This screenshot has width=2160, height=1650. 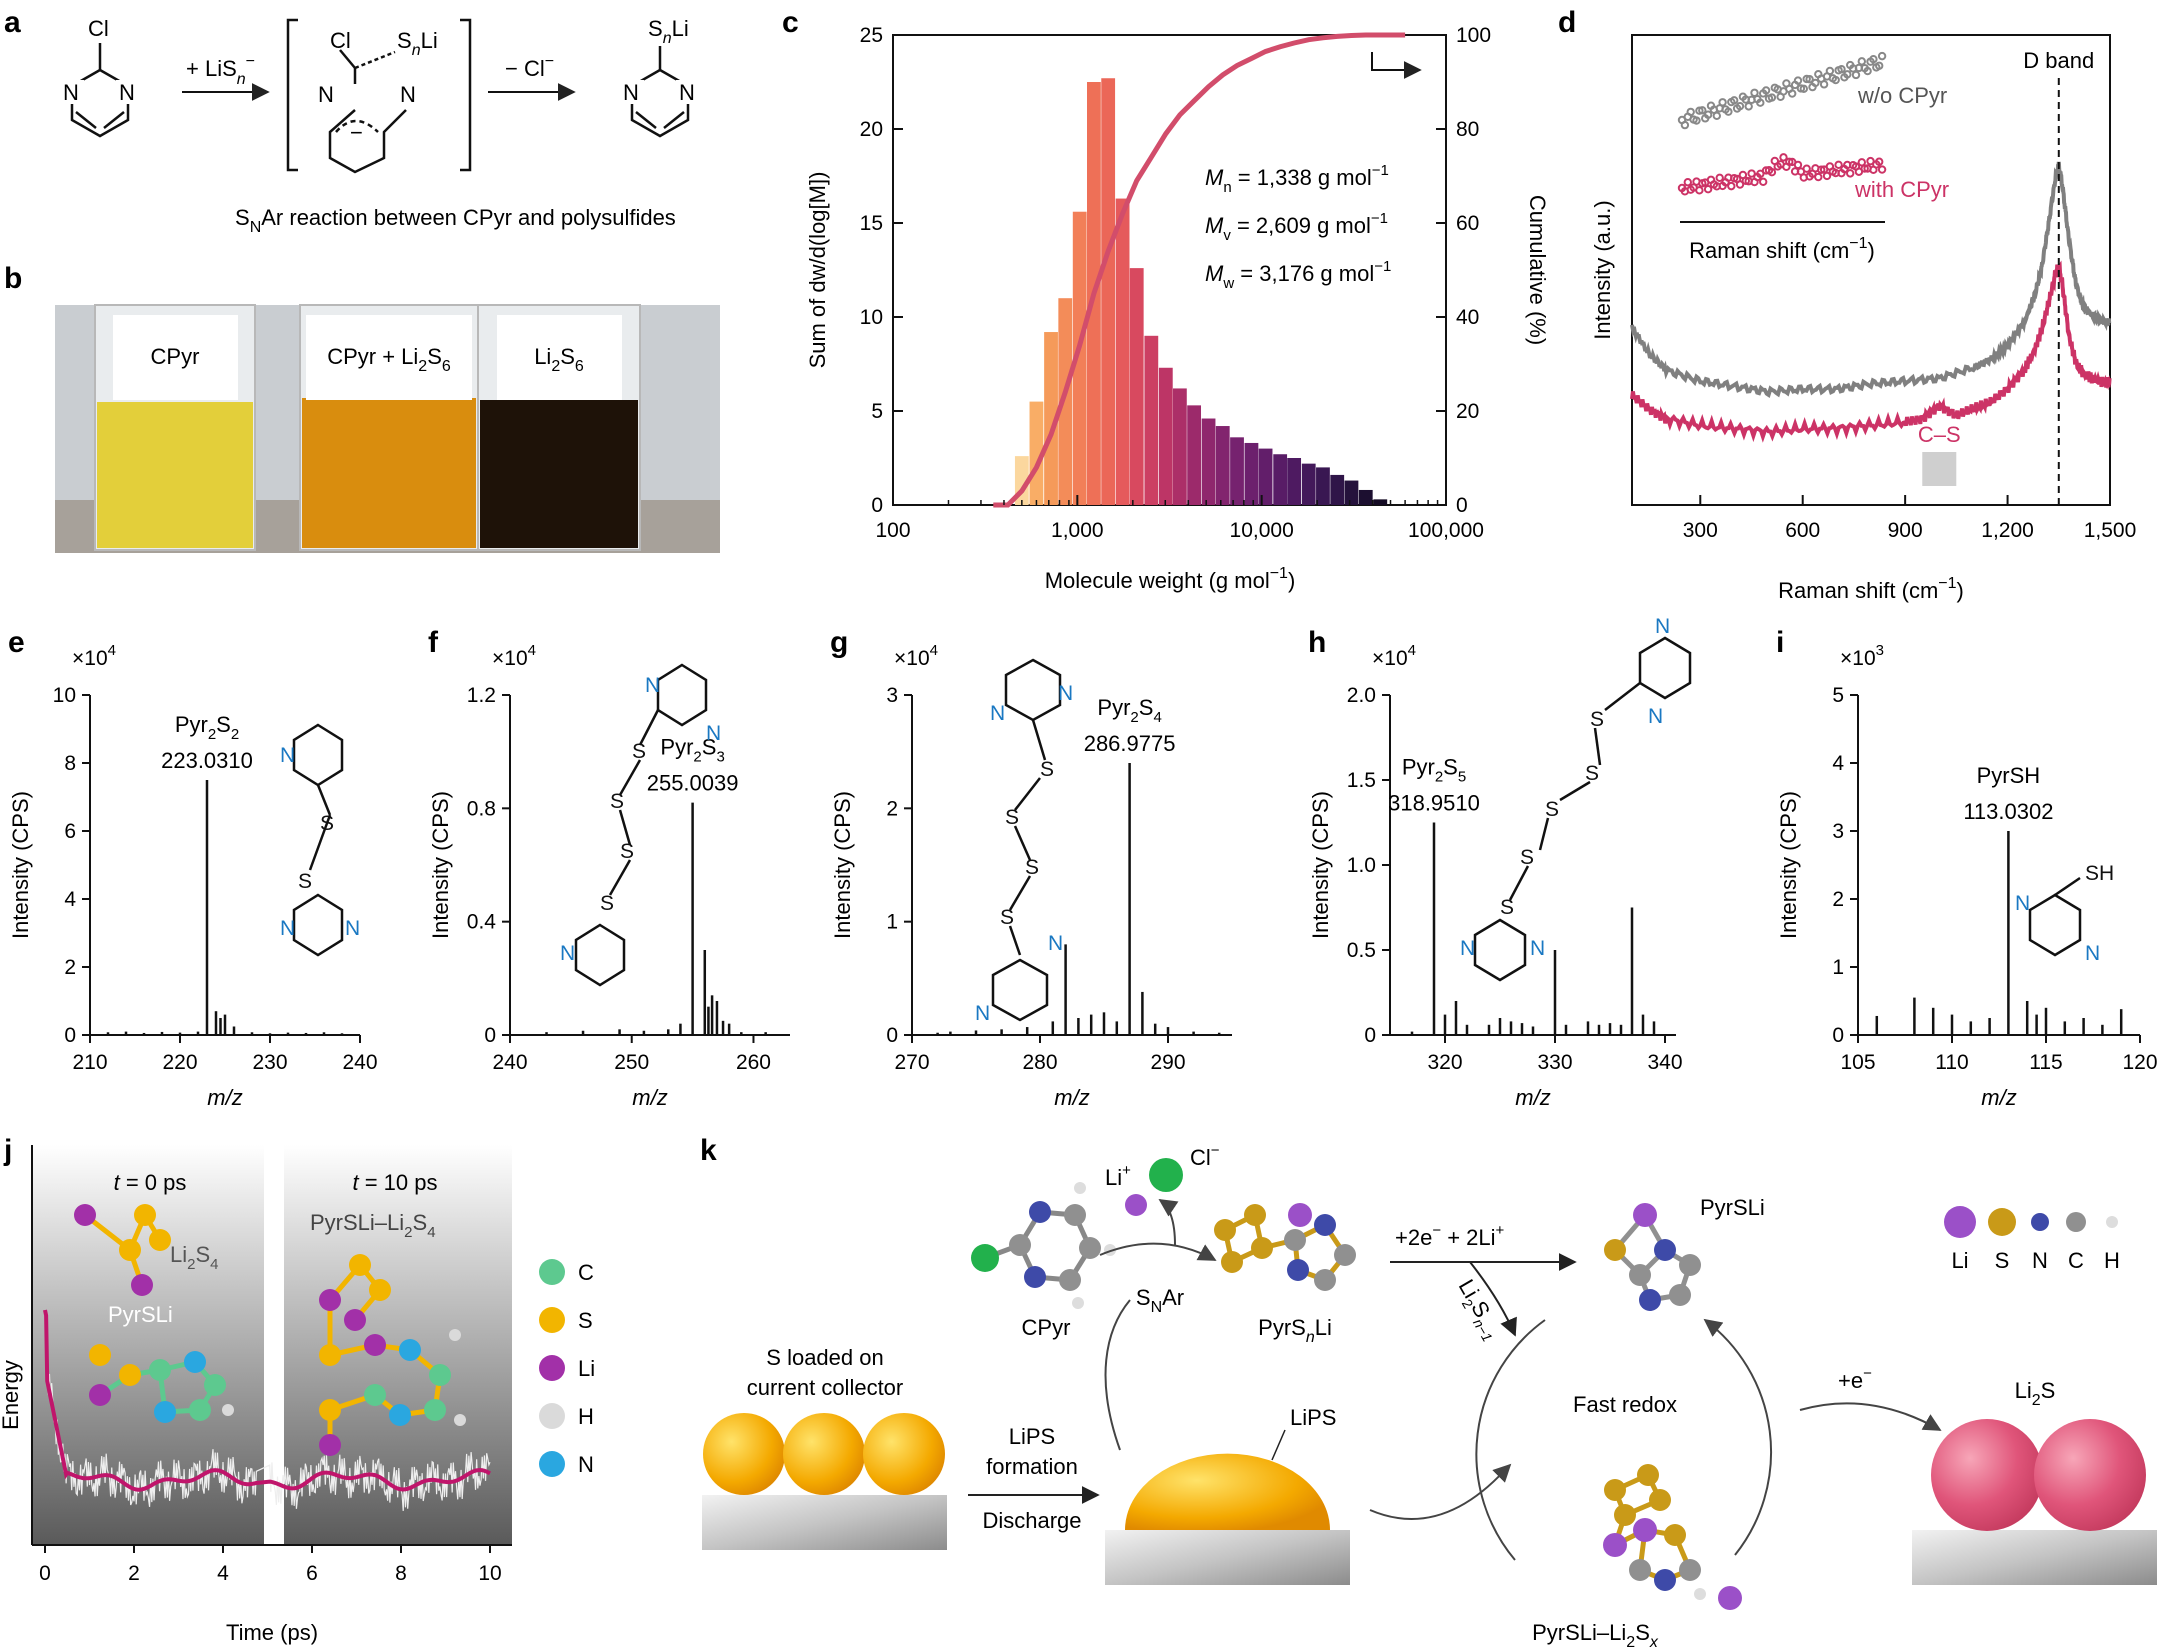 I want to click on x-tick-label-i: 105, so click(x=1857, y=1062).